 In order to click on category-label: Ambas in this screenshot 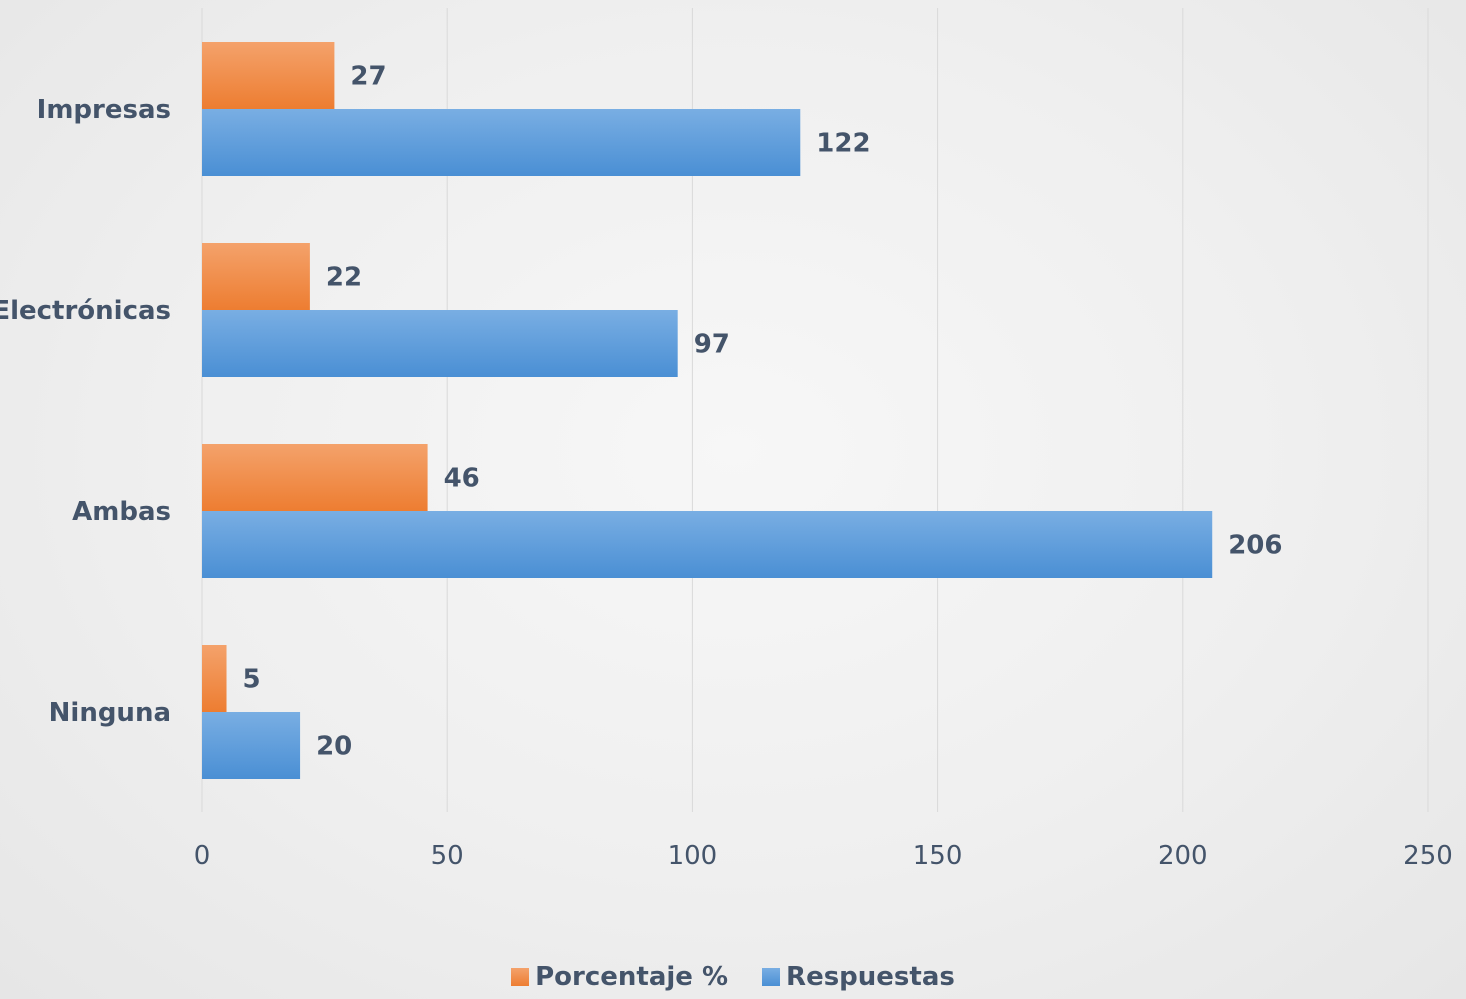, I will do `click(121, 512)`.